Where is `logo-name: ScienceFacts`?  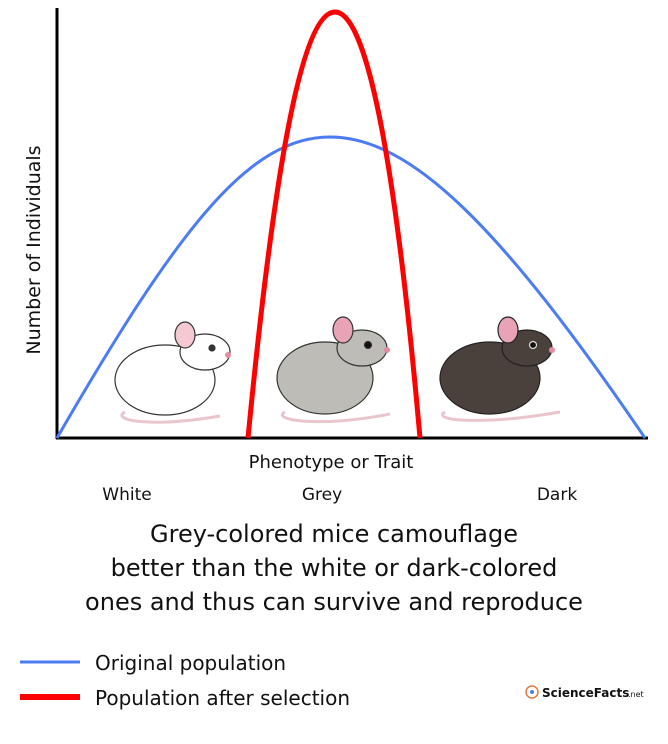
logo-name: ScienceFacts is located at coordinates (585, 693).